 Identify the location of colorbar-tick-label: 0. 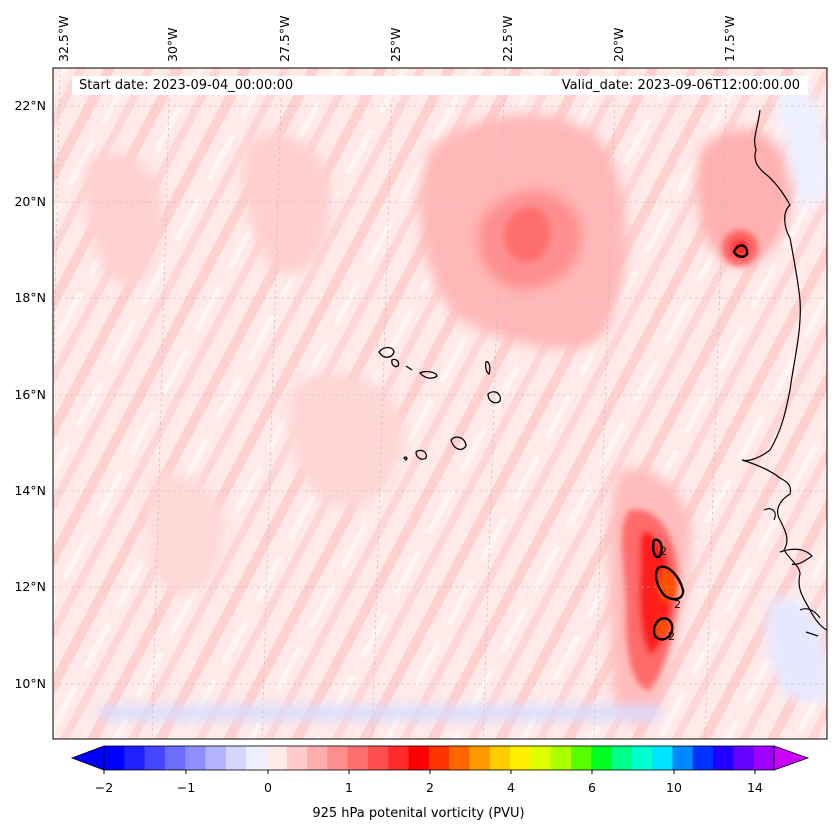
(268, 787).